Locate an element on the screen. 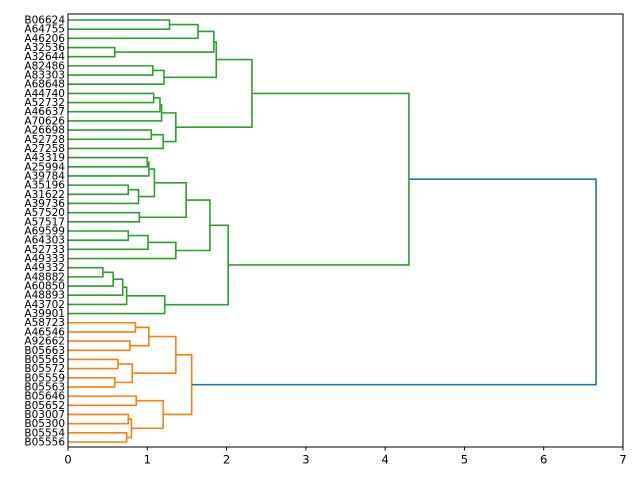 This screenshot has width=640, height=480. leaf-label: A83303 is located at coordinates (44, 76).